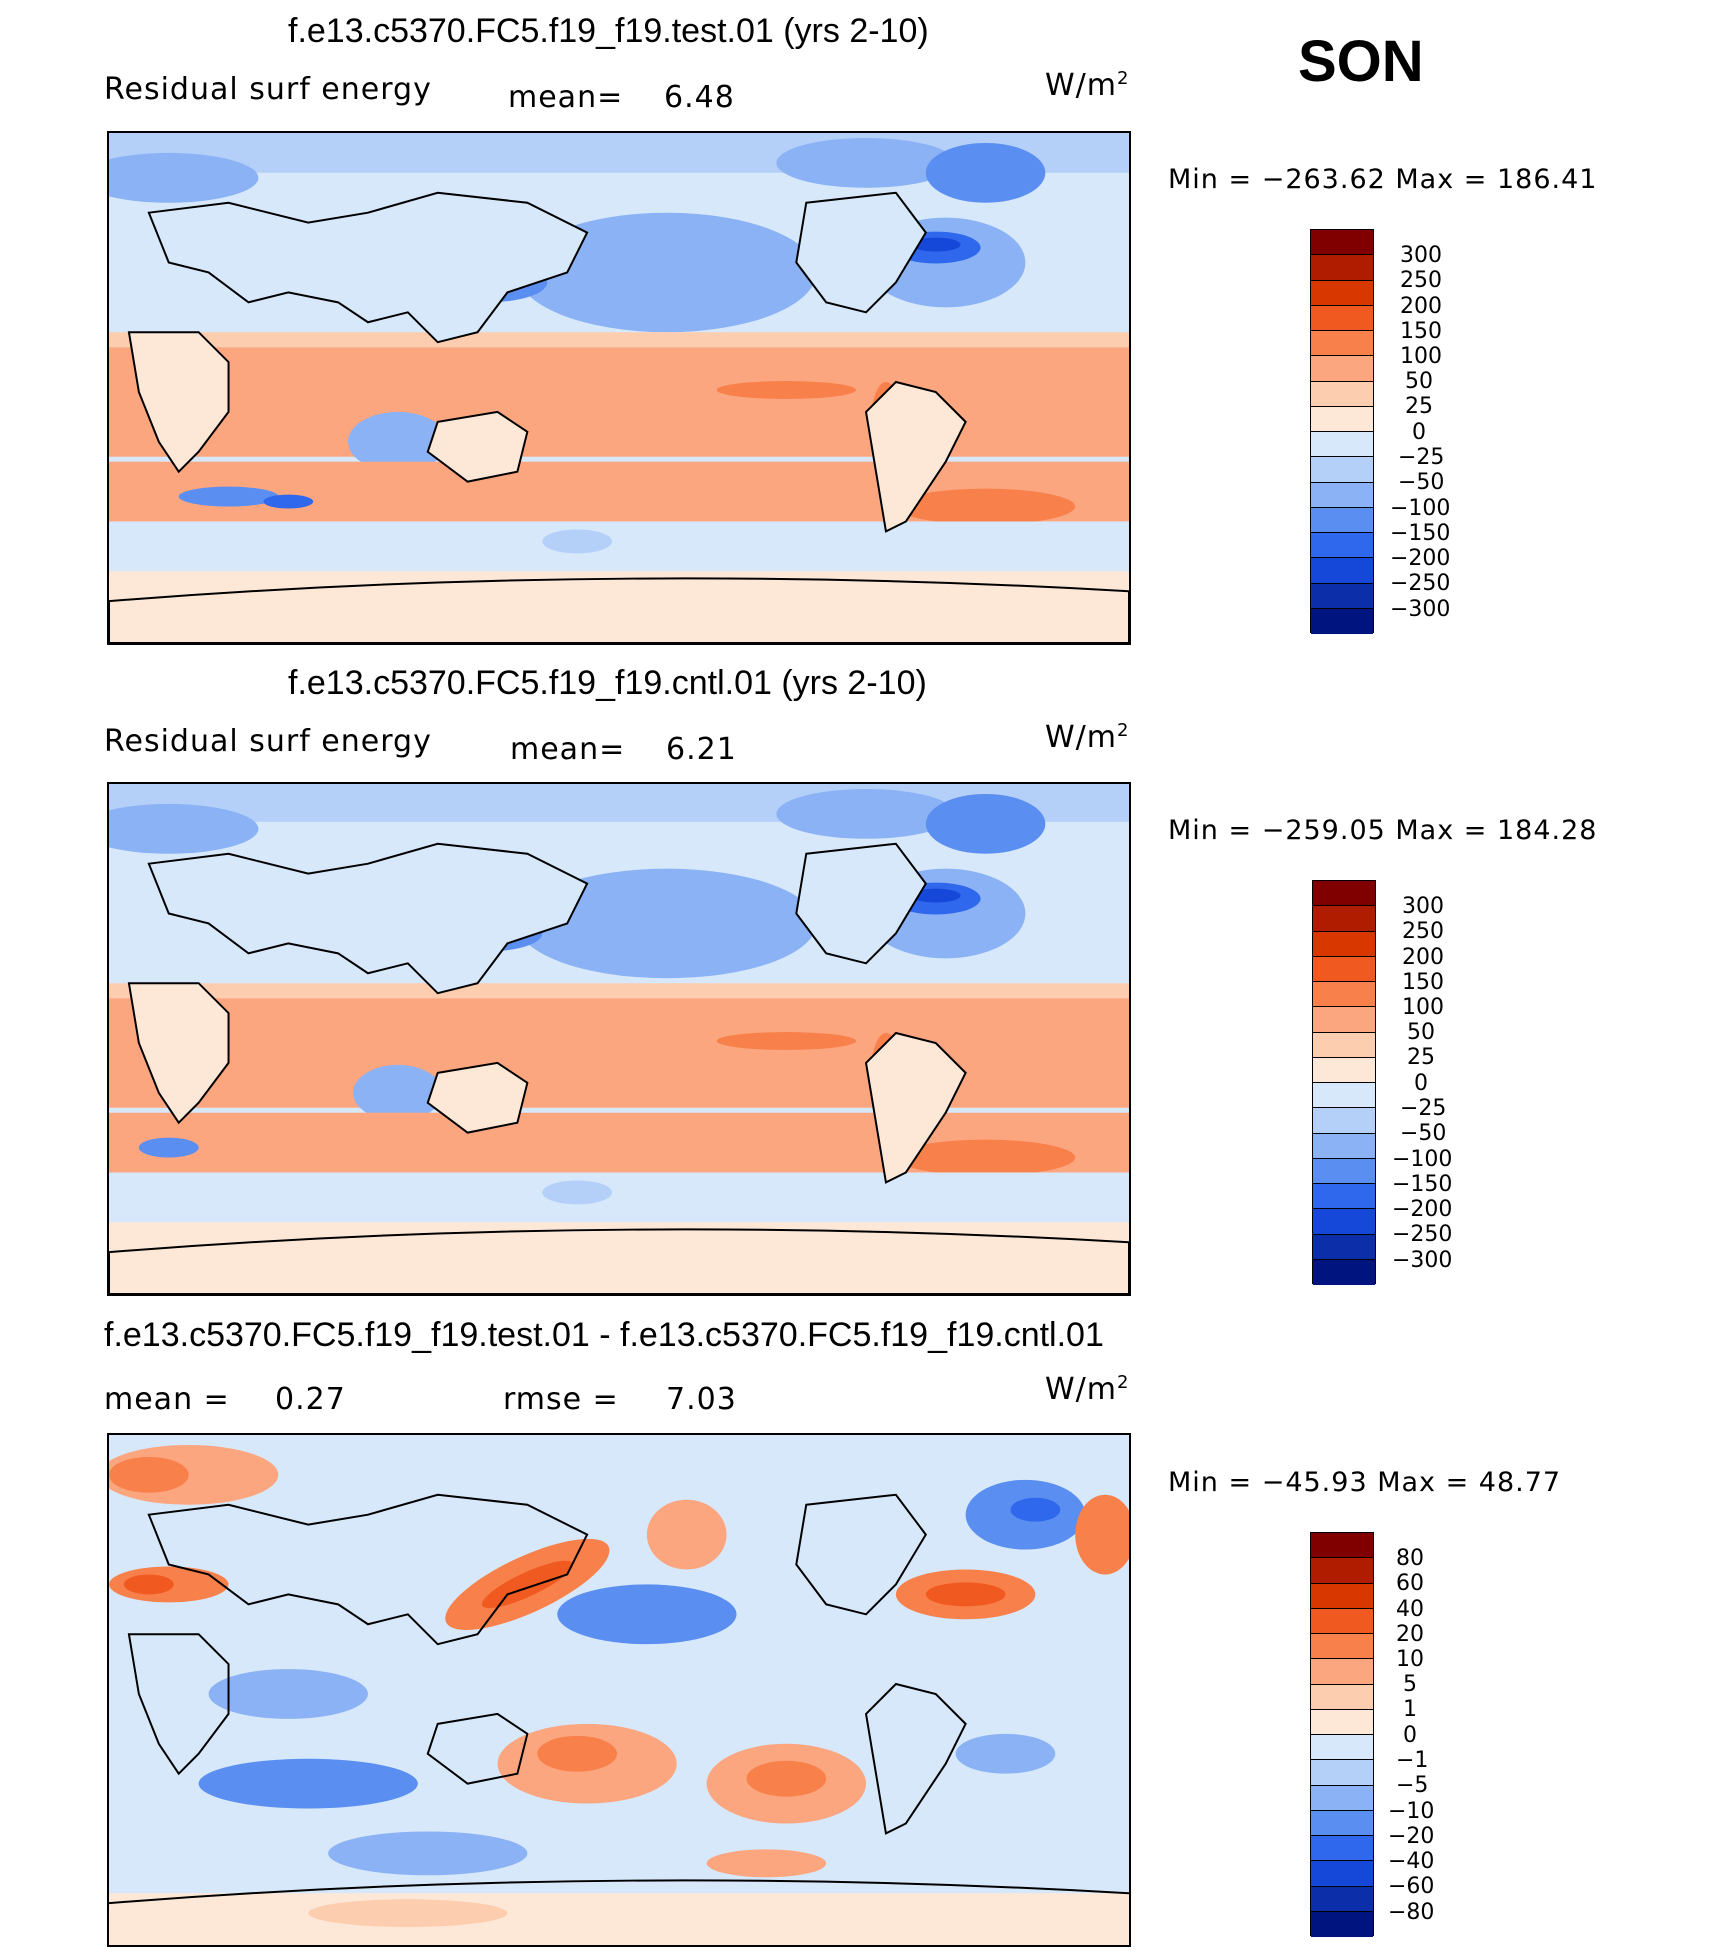 The image size is (1710, 1952). I want to click on colorbar-3-tick: −10, so click(1411, 1811).